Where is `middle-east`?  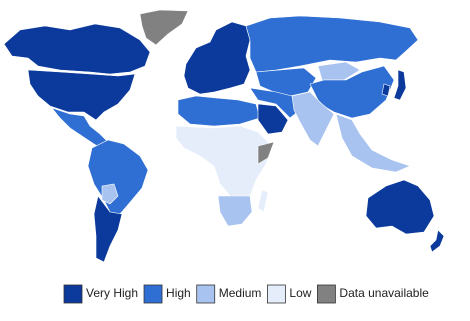
middle-east is located at coordinates (275, 103).